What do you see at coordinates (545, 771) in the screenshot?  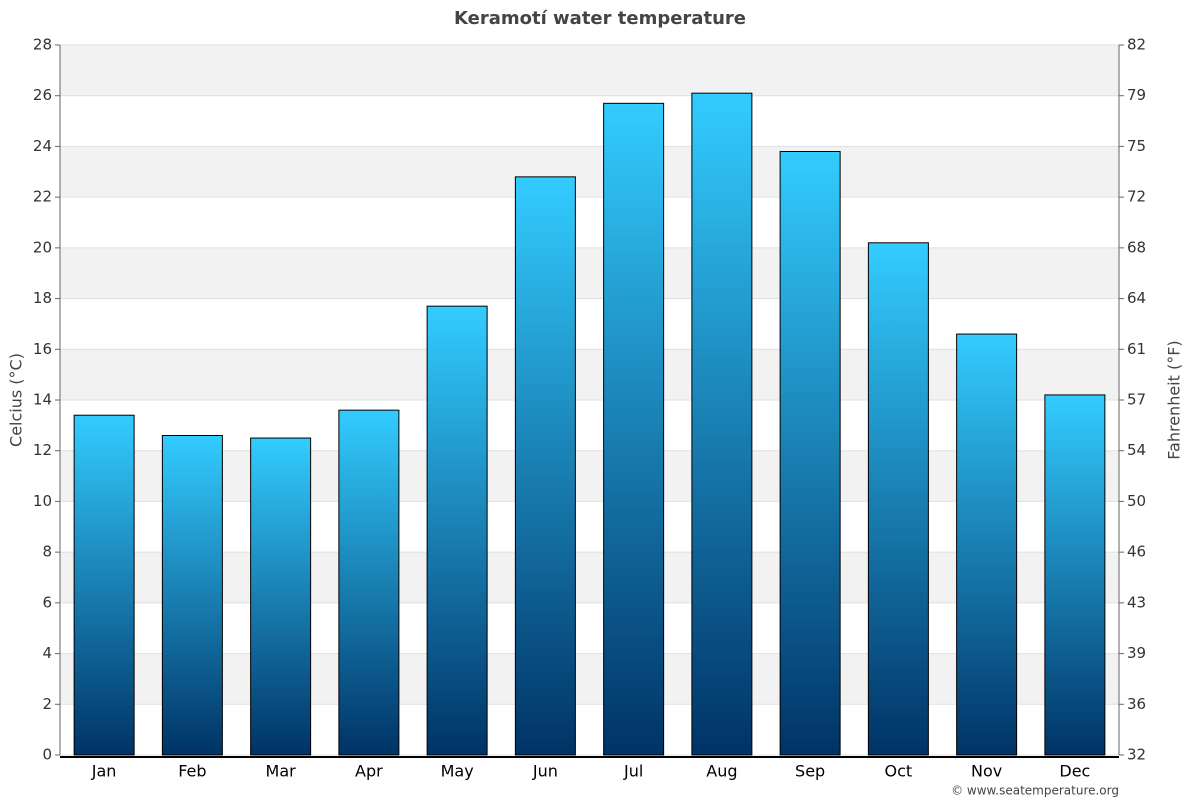 I see `x-tick-label: Jun` at bounding box center [545, 771].